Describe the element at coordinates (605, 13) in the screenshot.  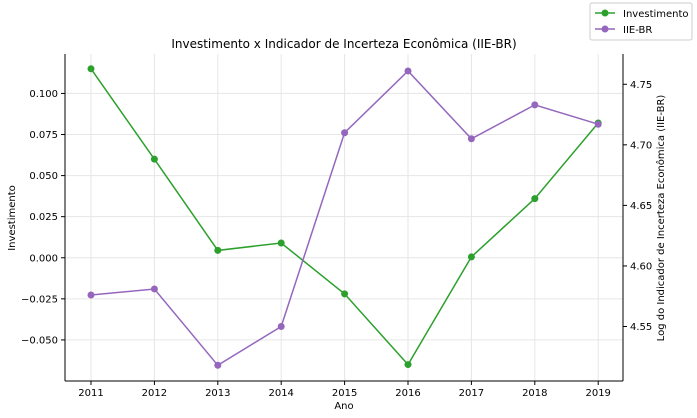
I see `legend-marker-investimento` at that location.